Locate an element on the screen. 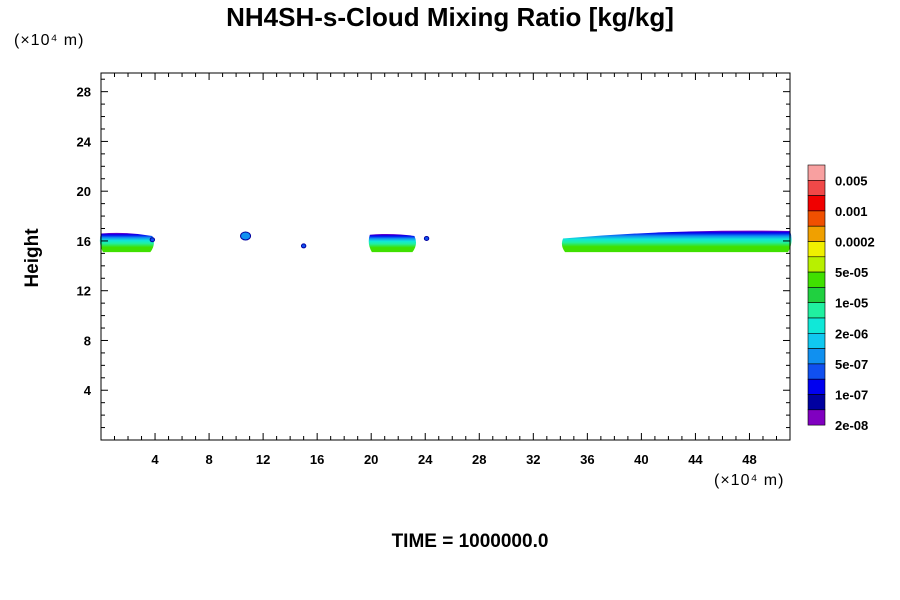  colorbar-label: 1e-05 is located at coordinates (851, 303).